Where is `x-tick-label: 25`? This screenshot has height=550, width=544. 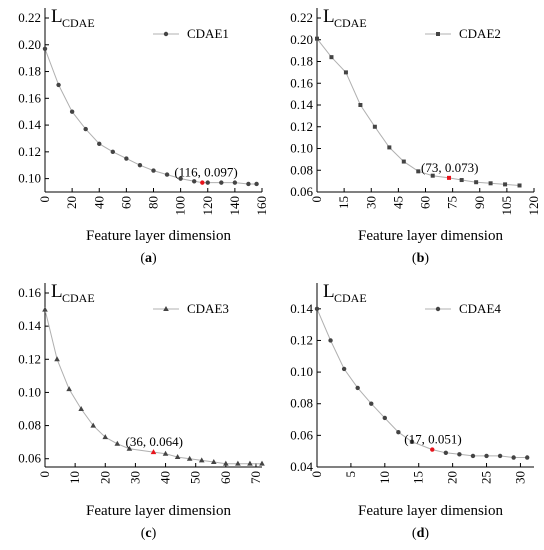 x-tick-label: 25 is located at coordinates (486, 477).